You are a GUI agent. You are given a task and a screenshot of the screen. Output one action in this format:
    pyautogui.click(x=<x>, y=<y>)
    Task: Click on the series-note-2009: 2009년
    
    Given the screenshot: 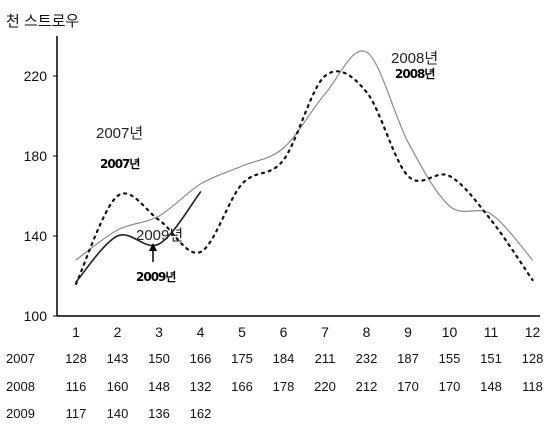 What is the action you would take?
    pyautogui.click(x=156, y=277)
    